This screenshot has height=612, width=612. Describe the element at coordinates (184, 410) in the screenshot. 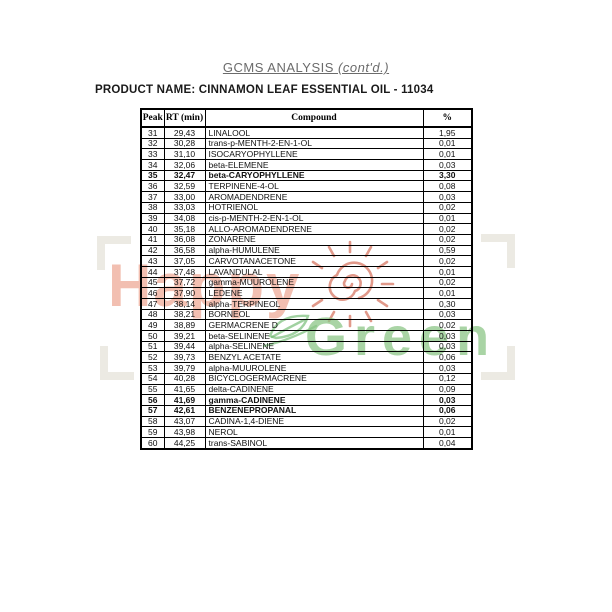

I see `rt-cell: 42,61` at that location.